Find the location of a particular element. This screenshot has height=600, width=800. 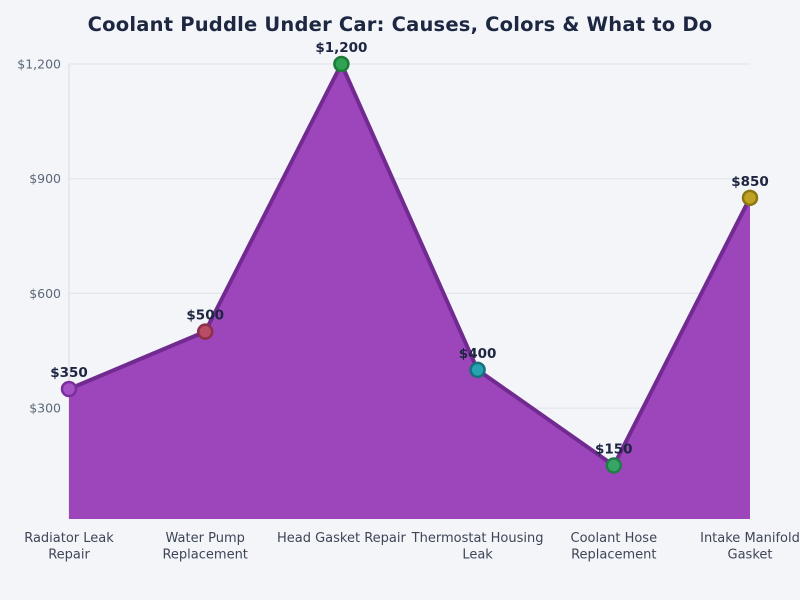

x-axis-category-label: Thermostat Housing Leak is located at coordinates (477, 547).